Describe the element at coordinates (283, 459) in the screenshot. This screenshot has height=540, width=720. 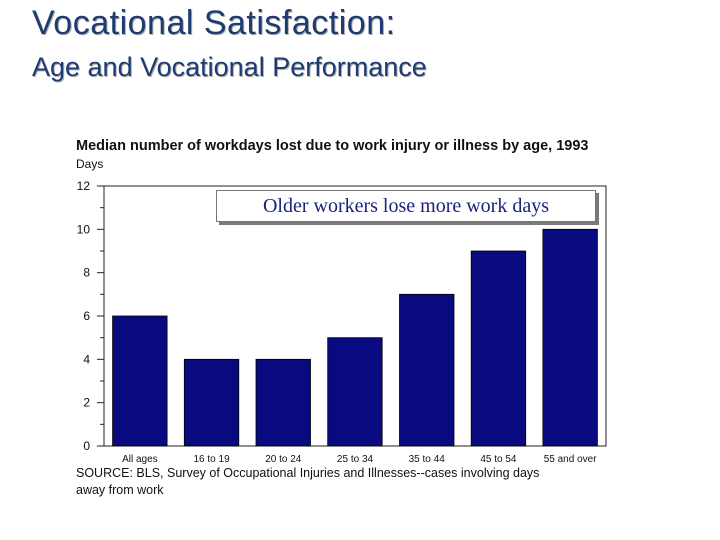
I see `x-tick-label: 20 to 24` at that location.